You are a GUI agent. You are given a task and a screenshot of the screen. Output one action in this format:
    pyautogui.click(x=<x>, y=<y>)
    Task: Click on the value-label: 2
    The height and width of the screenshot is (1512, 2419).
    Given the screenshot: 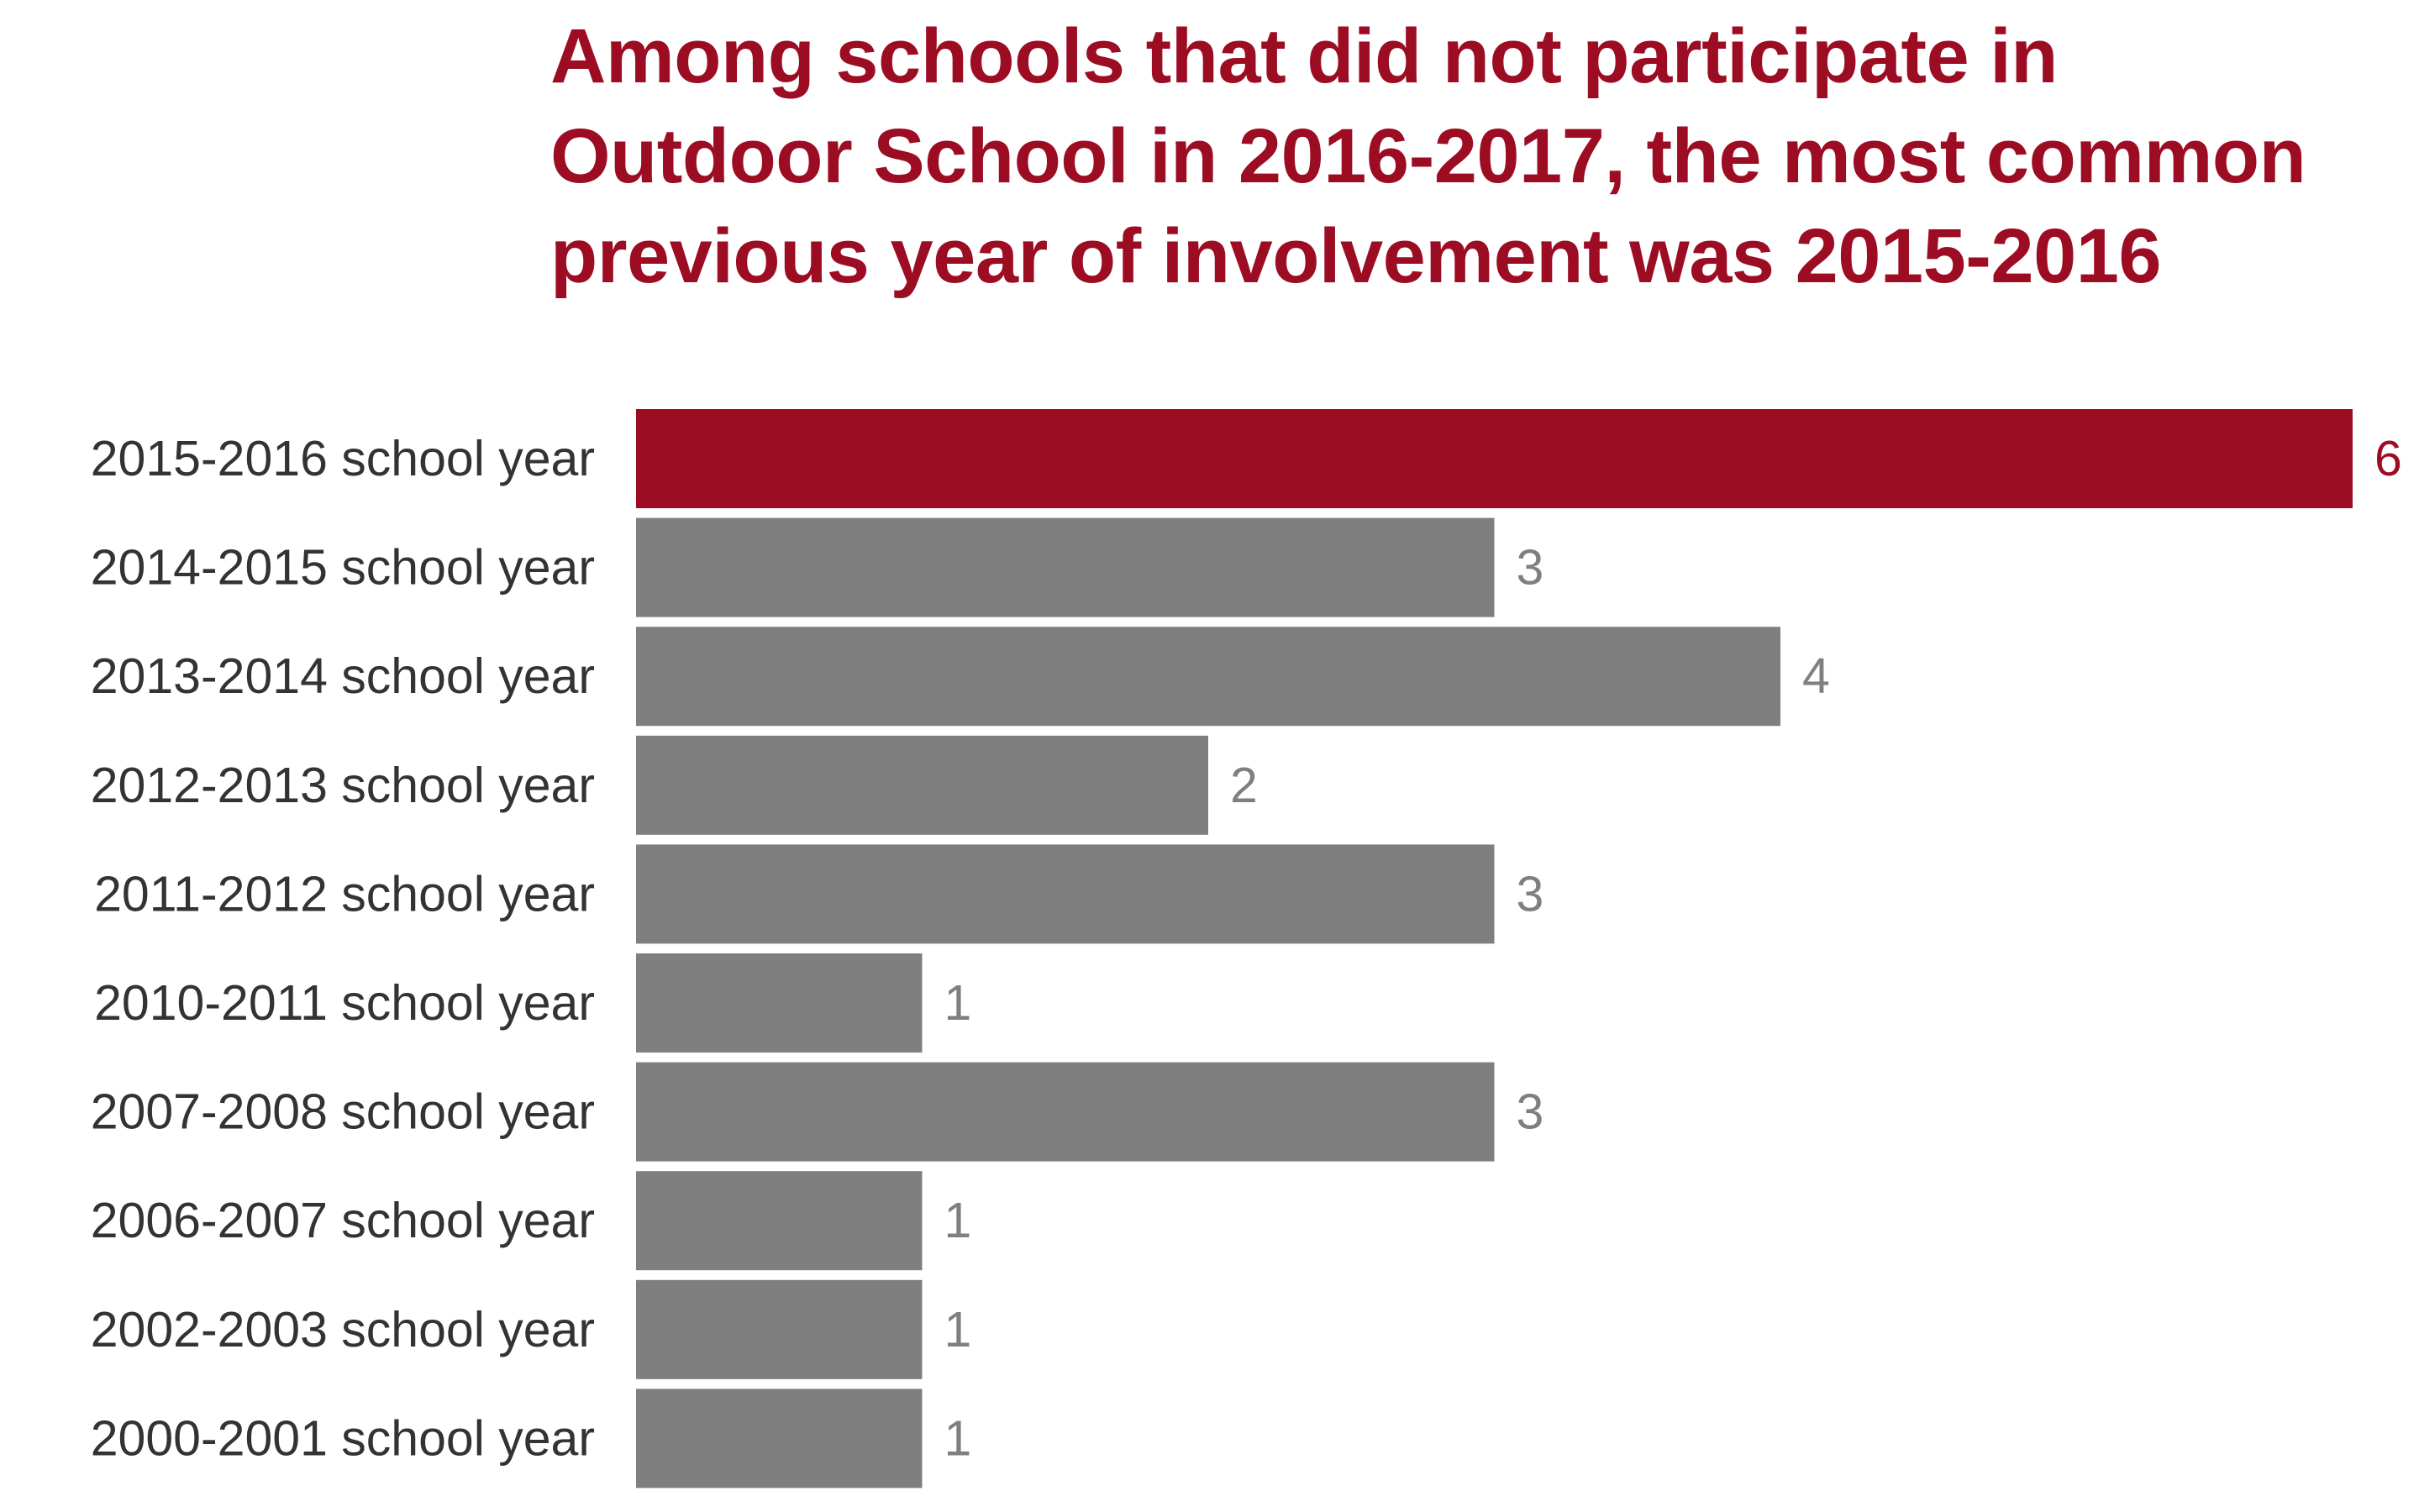 What is the action you would take?
    pyautogui.click(x=1244, y=785)
    